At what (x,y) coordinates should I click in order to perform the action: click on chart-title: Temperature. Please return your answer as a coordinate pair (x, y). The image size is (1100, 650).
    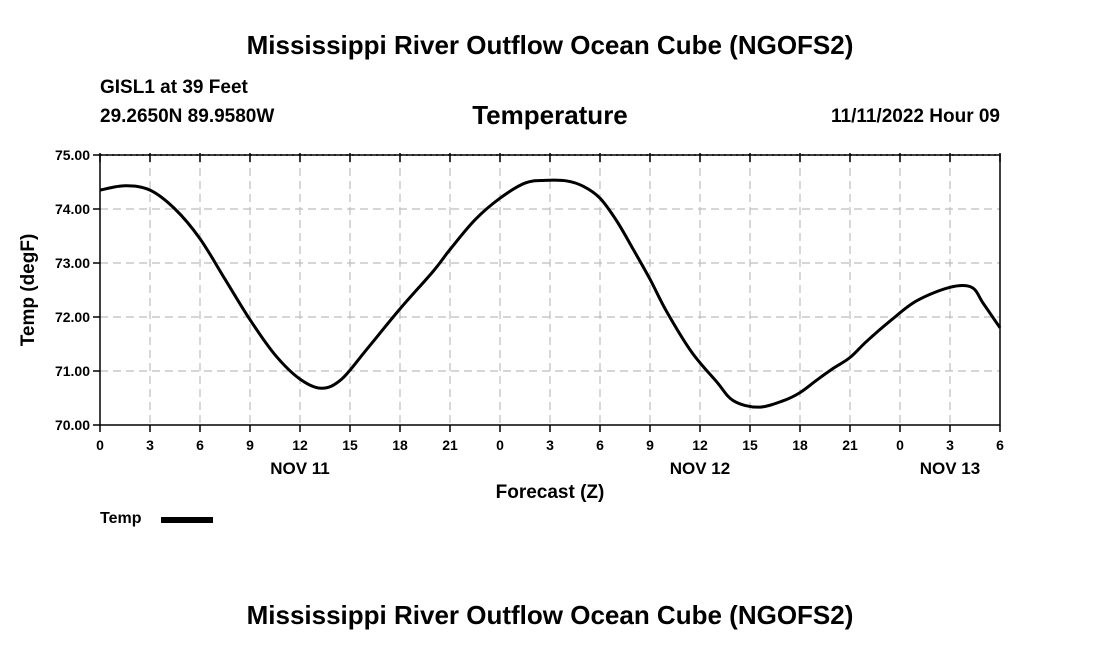
    Looking at the image, I should click on (550, 115).